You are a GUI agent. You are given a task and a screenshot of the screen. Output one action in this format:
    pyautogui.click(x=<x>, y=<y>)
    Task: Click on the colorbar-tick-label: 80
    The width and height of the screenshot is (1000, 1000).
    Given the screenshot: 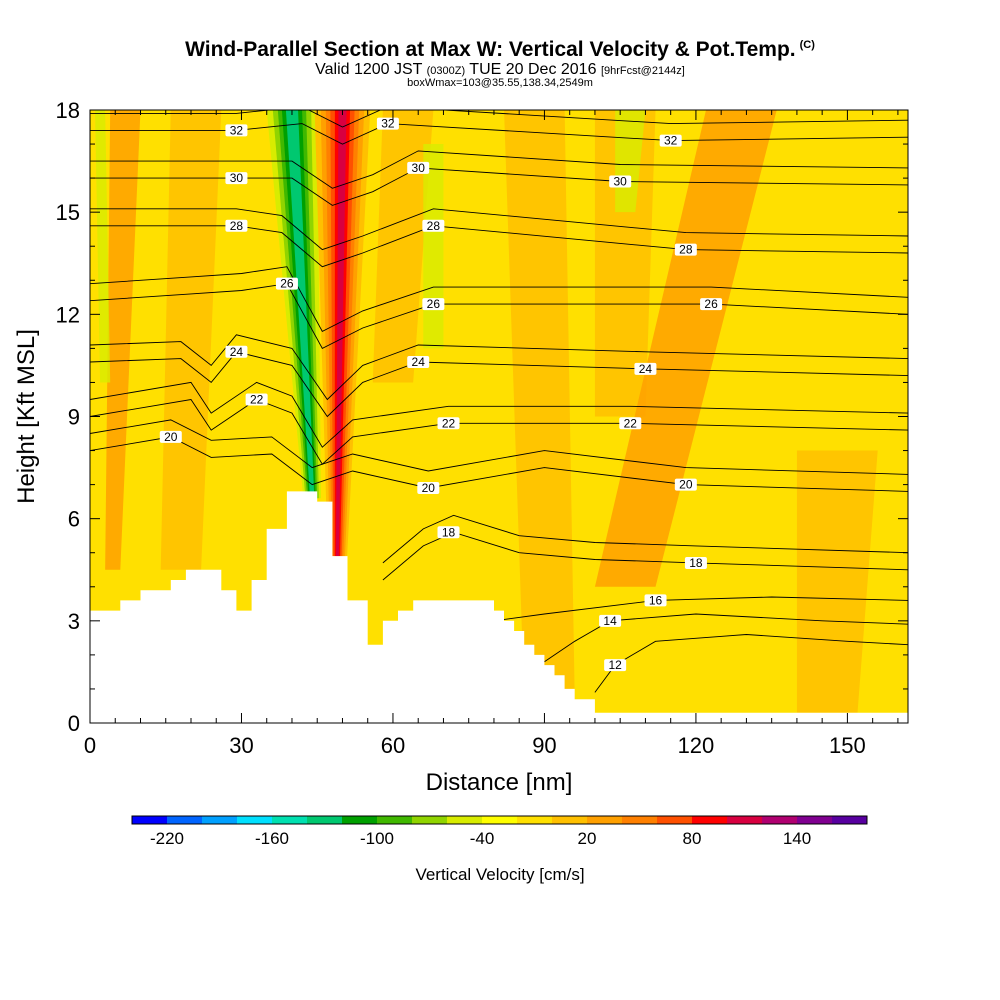 What is the action you would take?
    pyautogui.click(x=692, y=838)
    